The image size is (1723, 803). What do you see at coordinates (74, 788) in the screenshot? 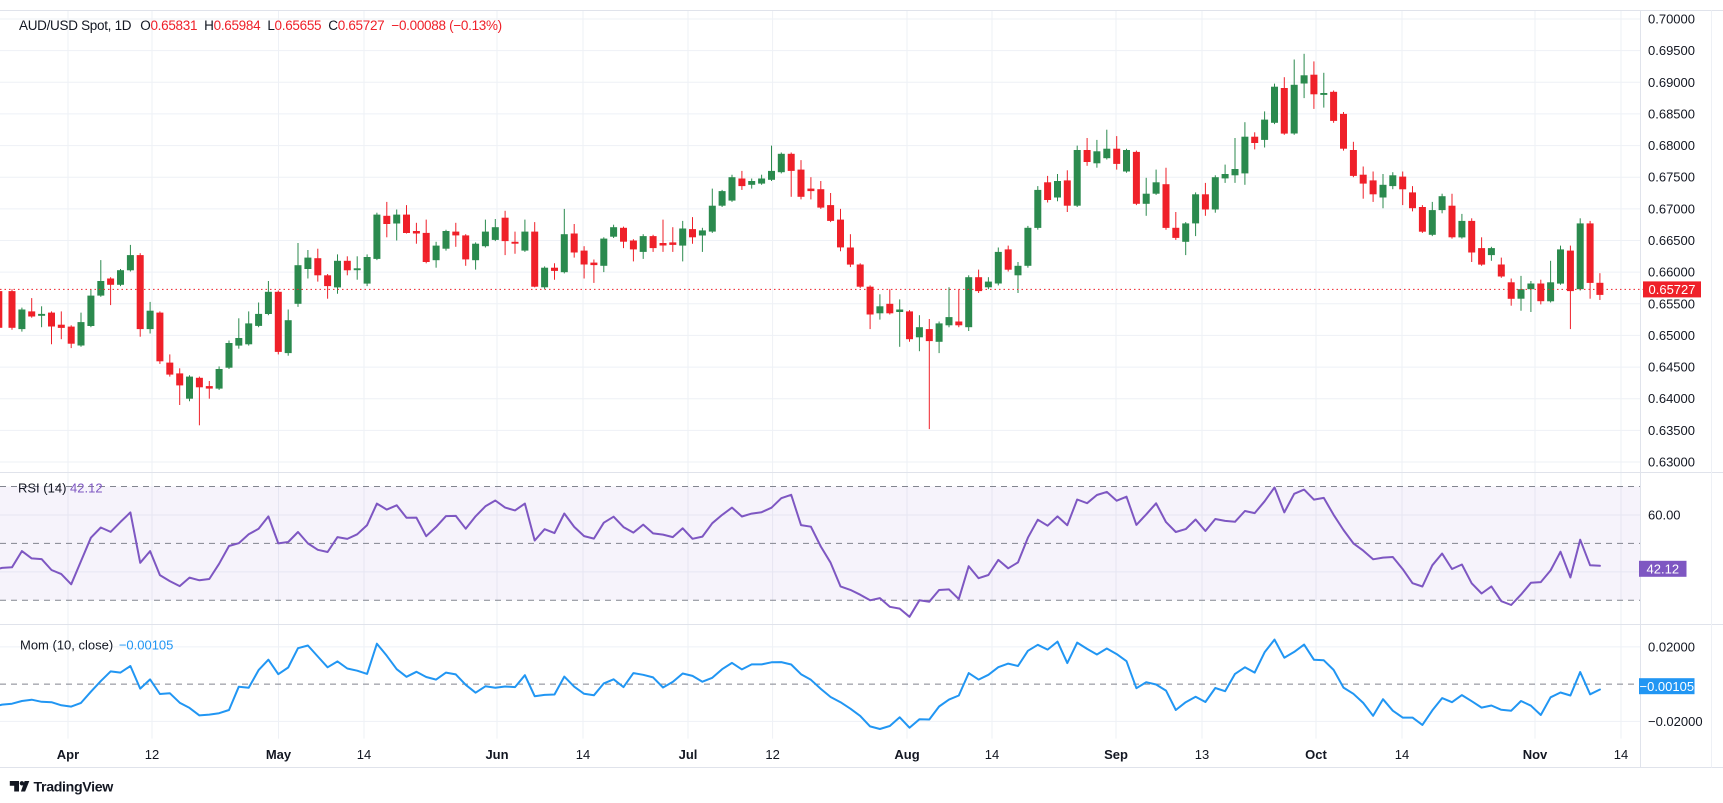
I see `svg-text: TradingView` at bounding box center [74, 788].